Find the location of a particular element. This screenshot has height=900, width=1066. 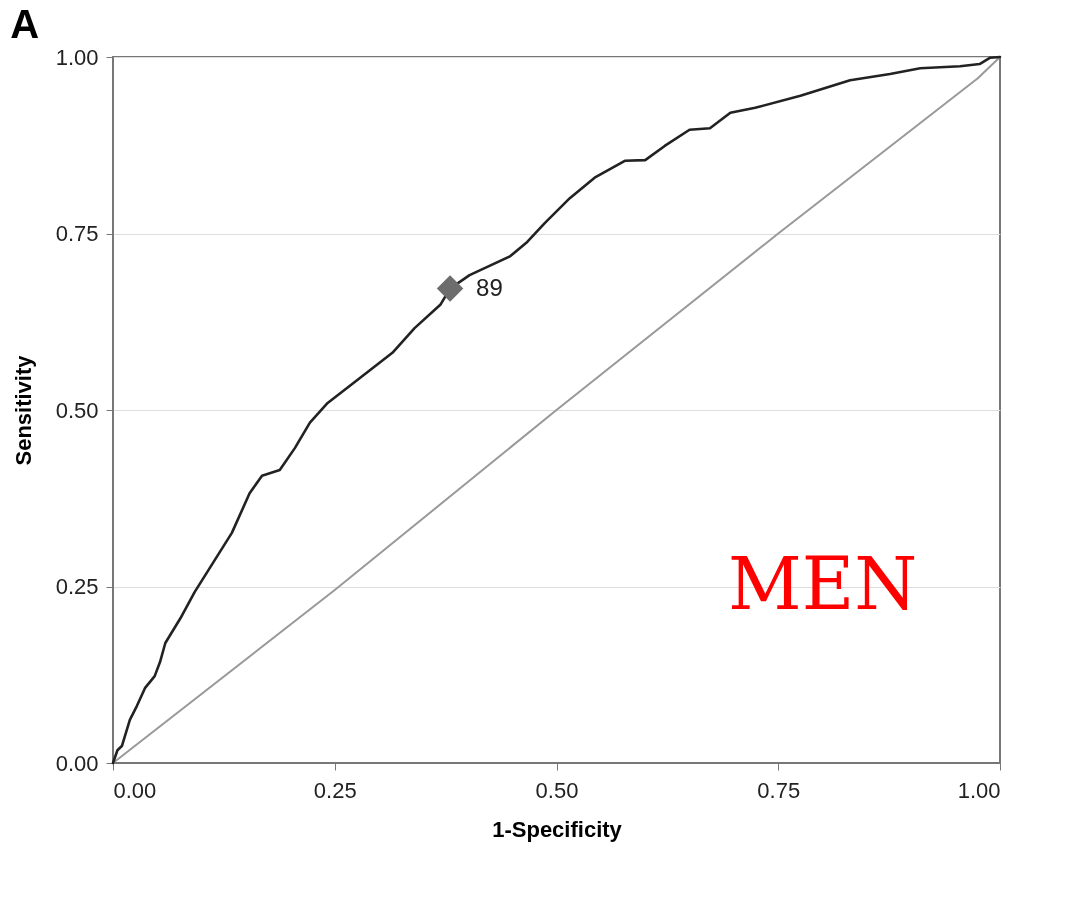

x-tick-label: 0.50 is located at coordinates (557, 790).